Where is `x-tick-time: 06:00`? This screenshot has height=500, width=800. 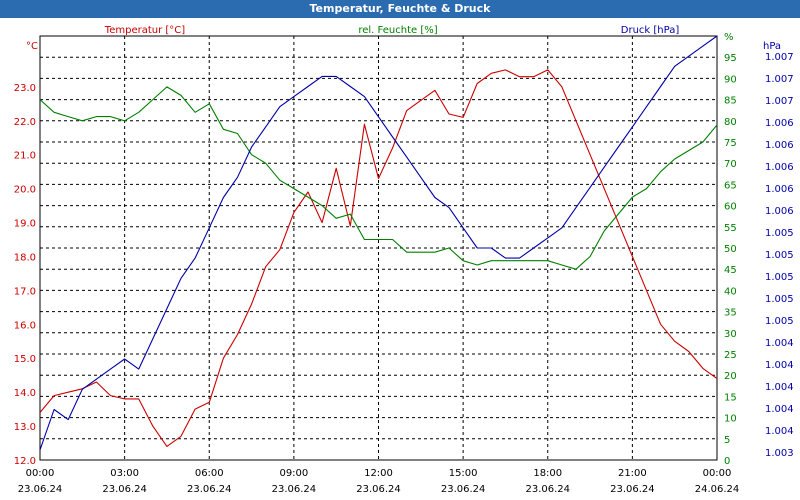 x-tick-time: 06:00 is located at coordinates (209, 473).